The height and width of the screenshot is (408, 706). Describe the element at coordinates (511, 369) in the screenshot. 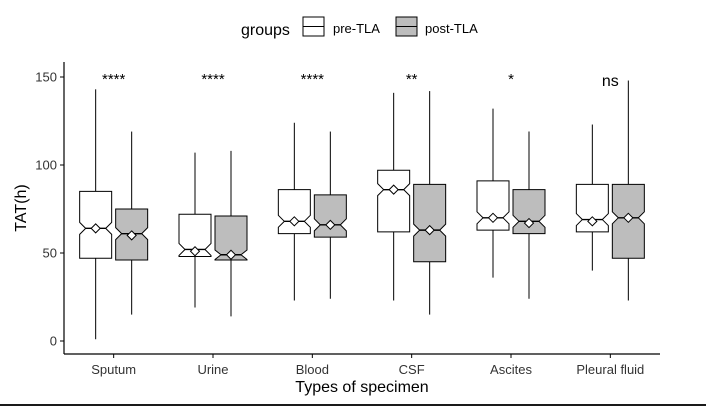

I see `x-tick-label: Ascites` at that location.